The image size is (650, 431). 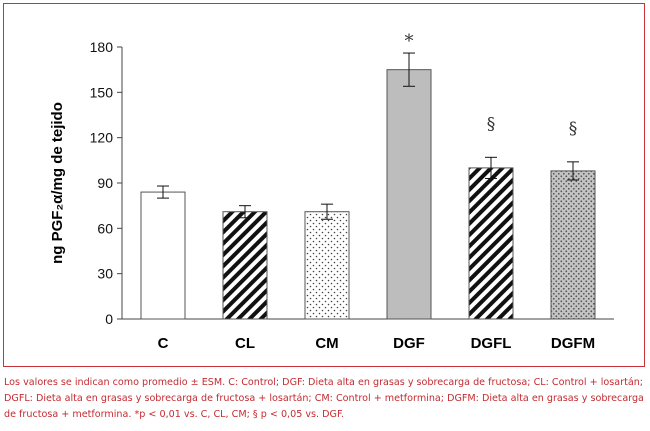 I want to click on x-tick-label: CL, so click(x=245, y=343).